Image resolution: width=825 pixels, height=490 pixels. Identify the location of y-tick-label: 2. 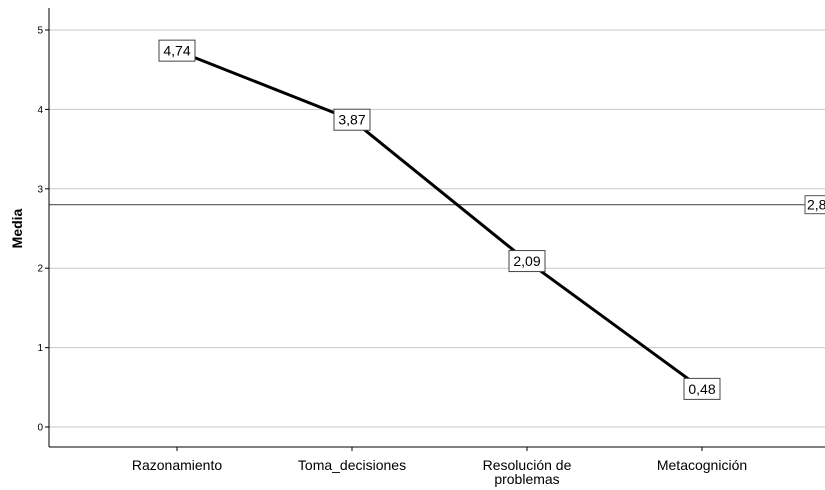
(40, 269).